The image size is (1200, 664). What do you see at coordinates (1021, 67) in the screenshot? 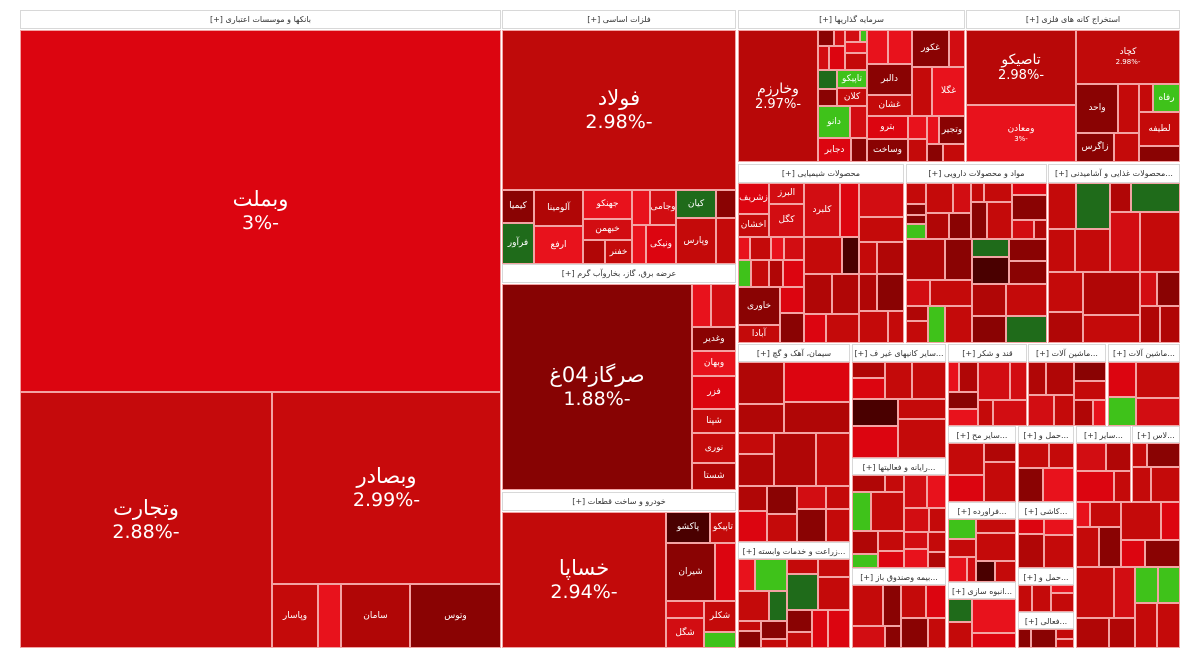
I see `tile-tasiko: تاصیکو -2.98%` at bounding box center [1021, 67].